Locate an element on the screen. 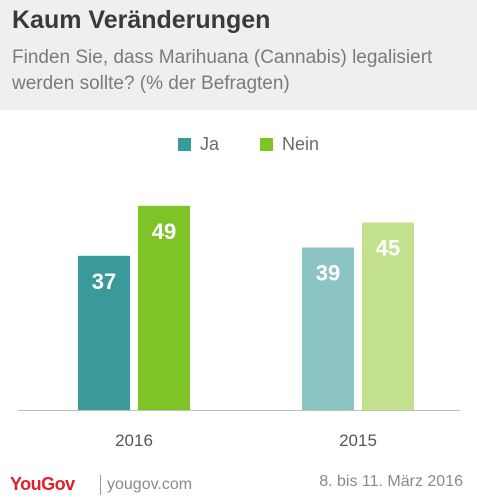 This screenshot has width=477, height=500. legend-swatch-nein is located at coordinates (266, 144).